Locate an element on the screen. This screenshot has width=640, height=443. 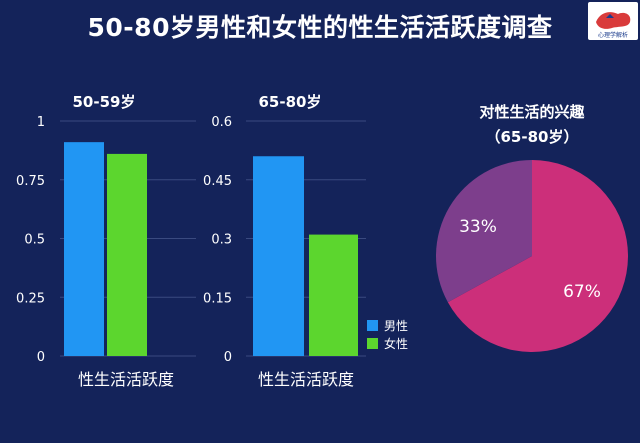
pie-title-line1: 对性生活的兴趣 is located at coordinates (532, 112).